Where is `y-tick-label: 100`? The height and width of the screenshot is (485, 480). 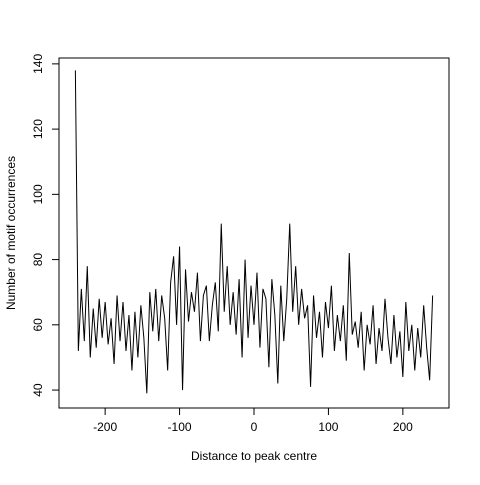 y-tick-label: 100 is located at coordinates (38, 194).